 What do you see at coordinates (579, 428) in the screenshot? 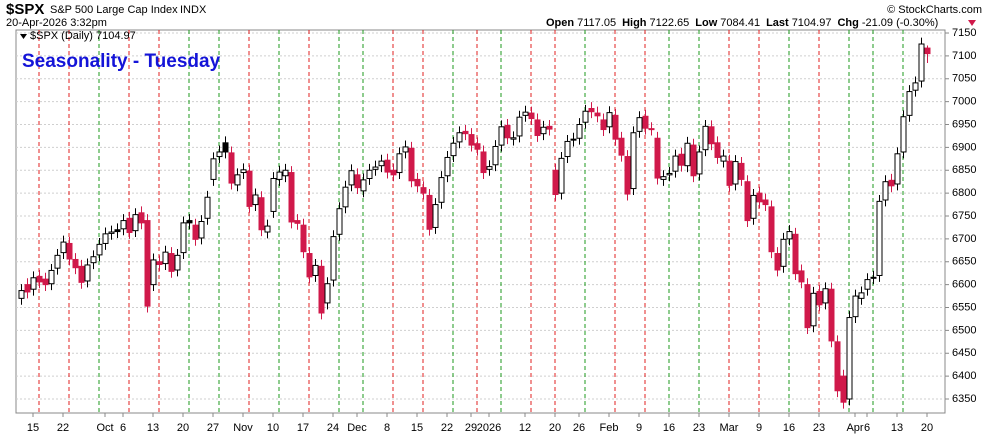
I see `x-tick-label: 26` at bounding box center [579, 428].